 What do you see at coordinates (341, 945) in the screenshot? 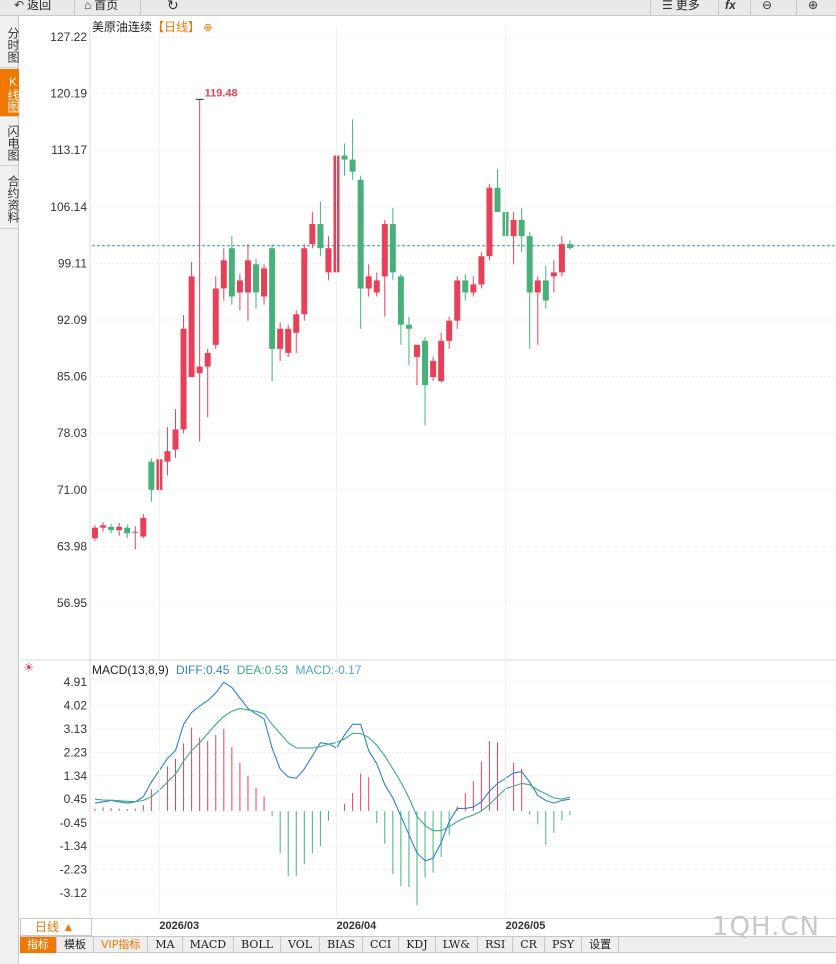
I see `indicator-tab-bias: BIAS` at bounding box center [341, 945].